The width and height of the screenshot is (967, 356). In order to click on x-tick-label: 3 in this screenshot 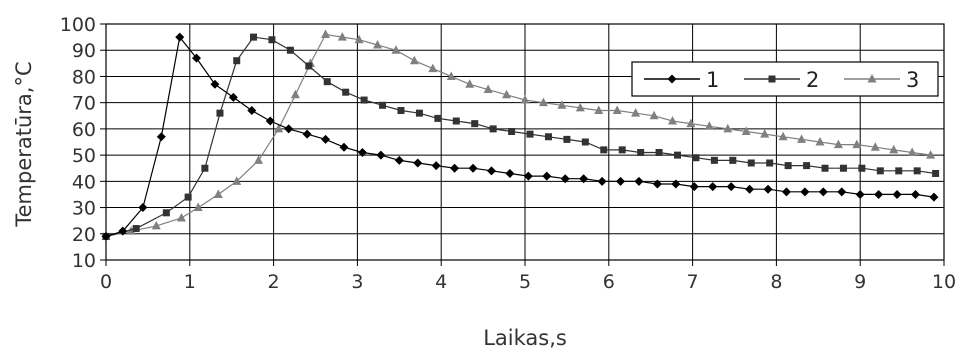, I will do `click(357, 282)`.